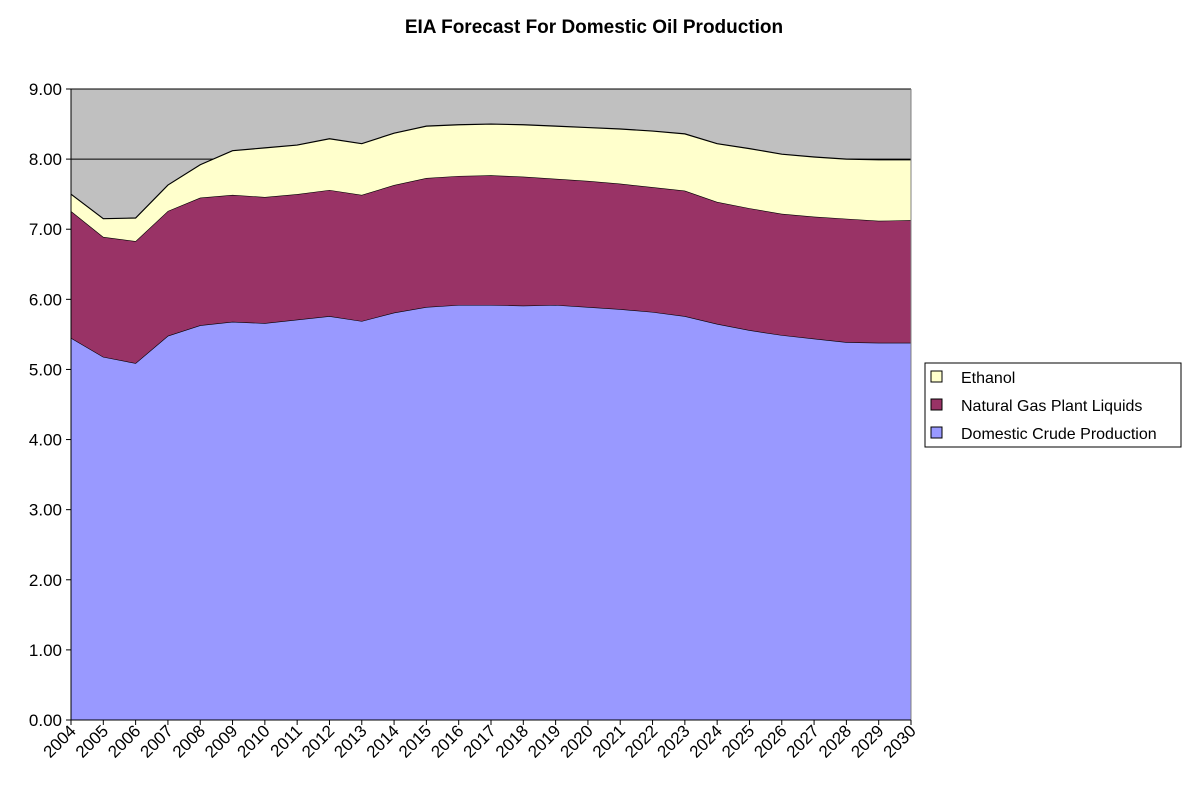 This screenshot has height=792, width=1190. What do you see at coordinates (45, 299) in the screenshot?
I see `y-tick-label: 6.00` at bounding box center [45, 299].